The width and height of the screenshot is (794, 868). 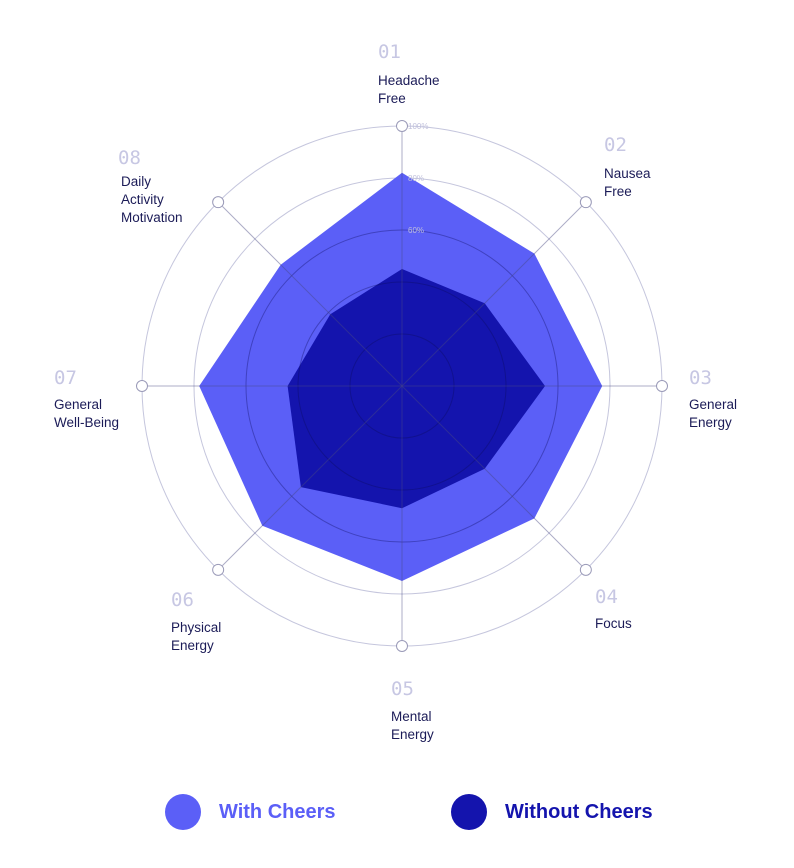 I want to click on tick-label-100: 100%, so click(x=418, y=126).